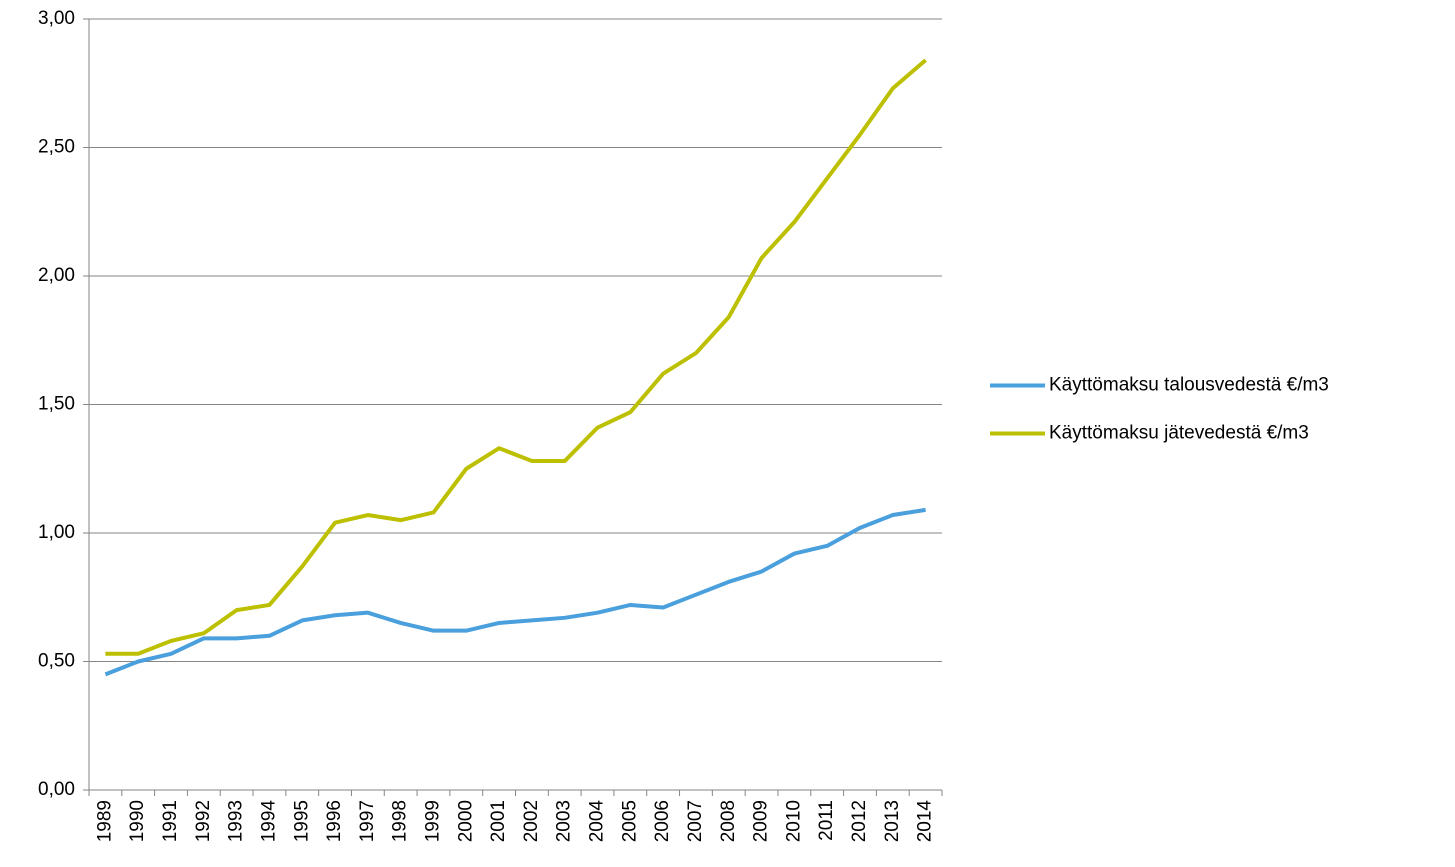 The width and height of the screenshot is (1455, 867). I want to click on x-tick-label: 1993, so click(236, 821).